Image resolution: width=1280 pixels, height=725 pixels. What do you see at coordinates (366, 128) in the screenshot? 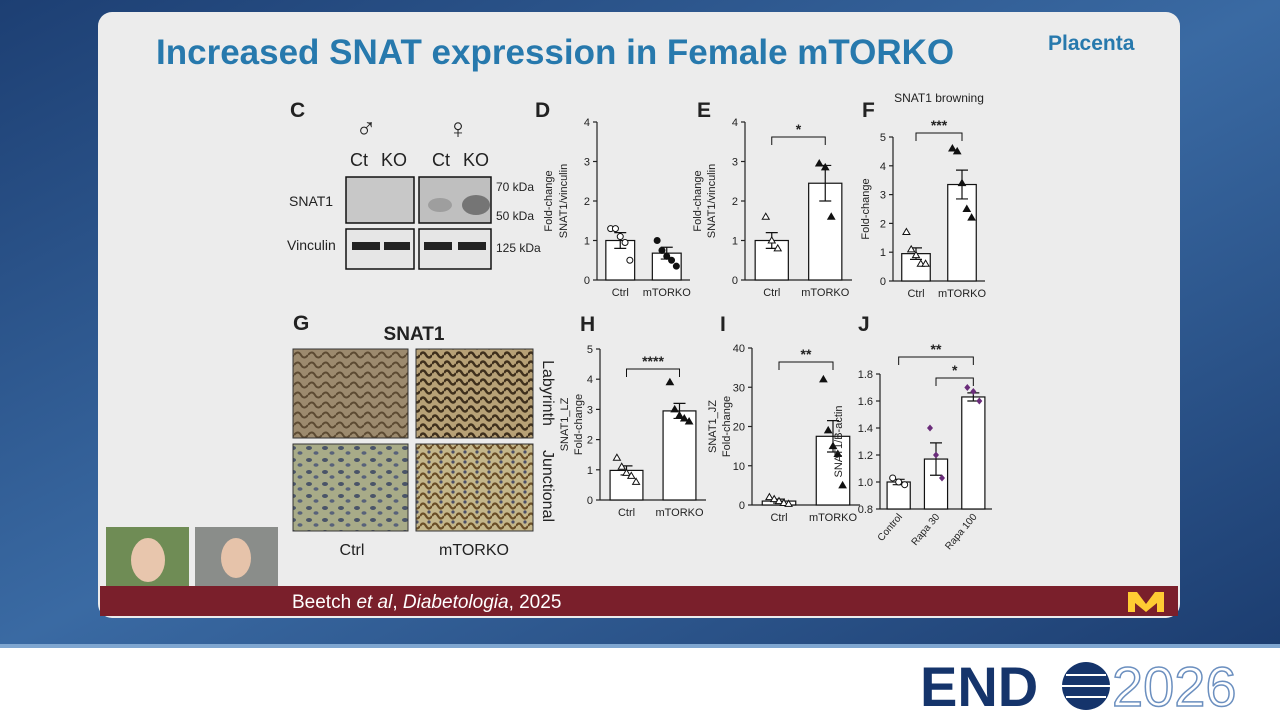
I see `sex-symbol: ♂` at bounding box center [366, 128].